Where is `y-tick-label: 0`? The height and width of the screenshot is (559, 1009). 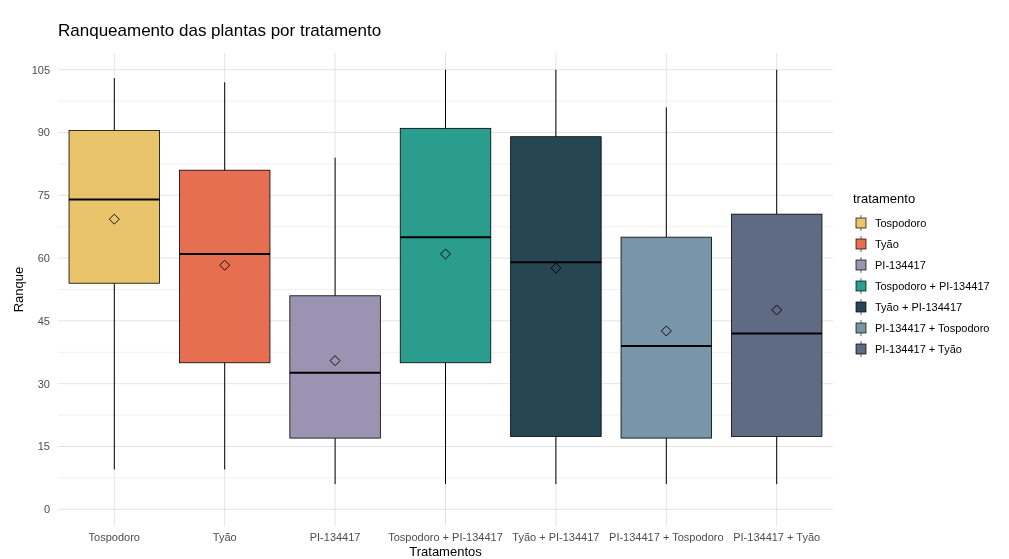 y-tick-label: 0 is located at coordinates (46, 509).